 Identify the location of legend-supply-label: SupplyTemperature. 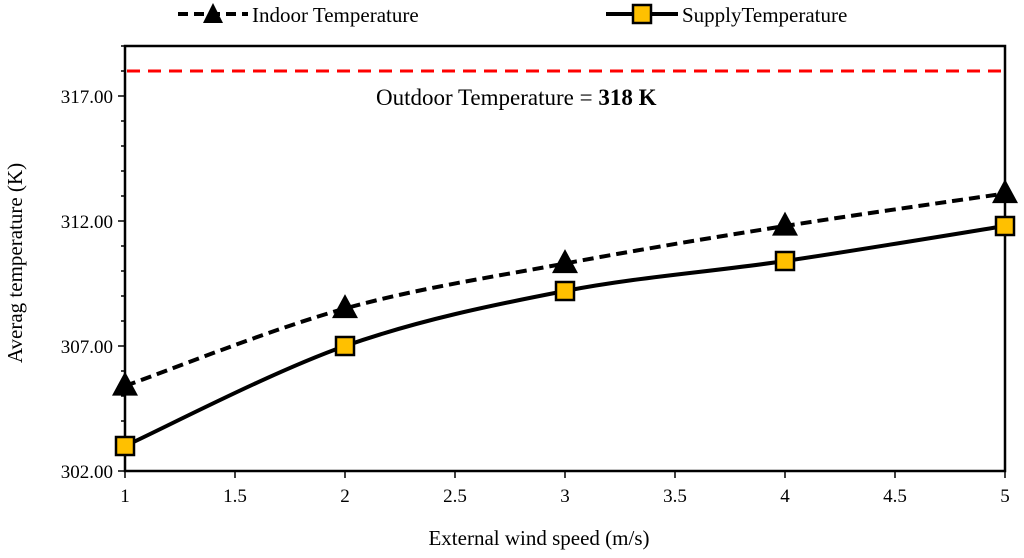
(764, 15).